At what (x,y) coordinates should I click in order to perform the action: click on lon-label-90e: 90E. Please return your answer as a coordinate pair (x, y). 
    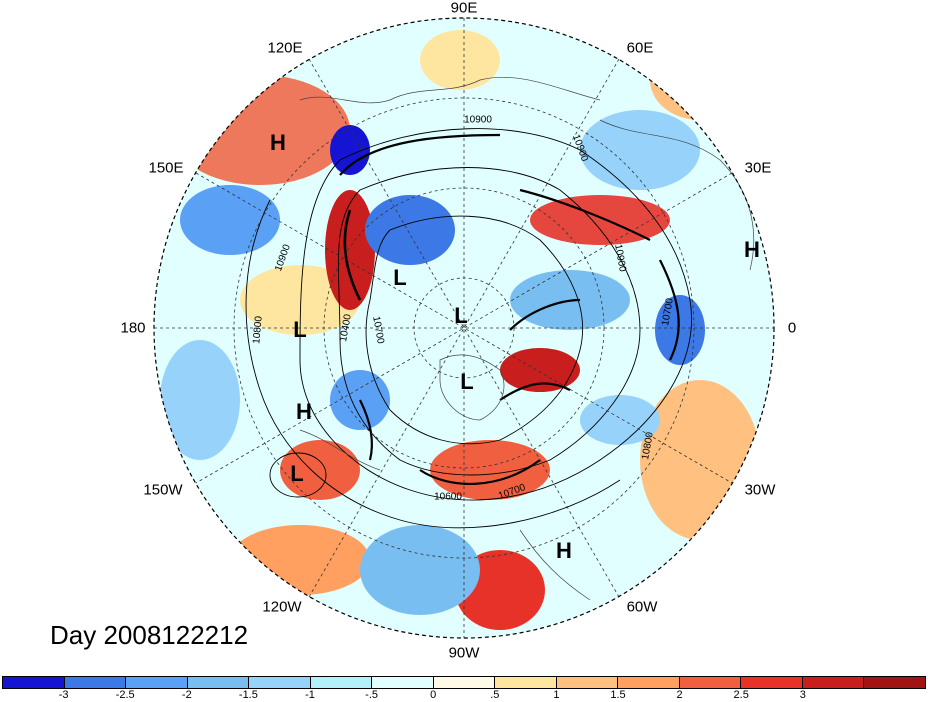
    Looking at the image, I should click on (464, 8).